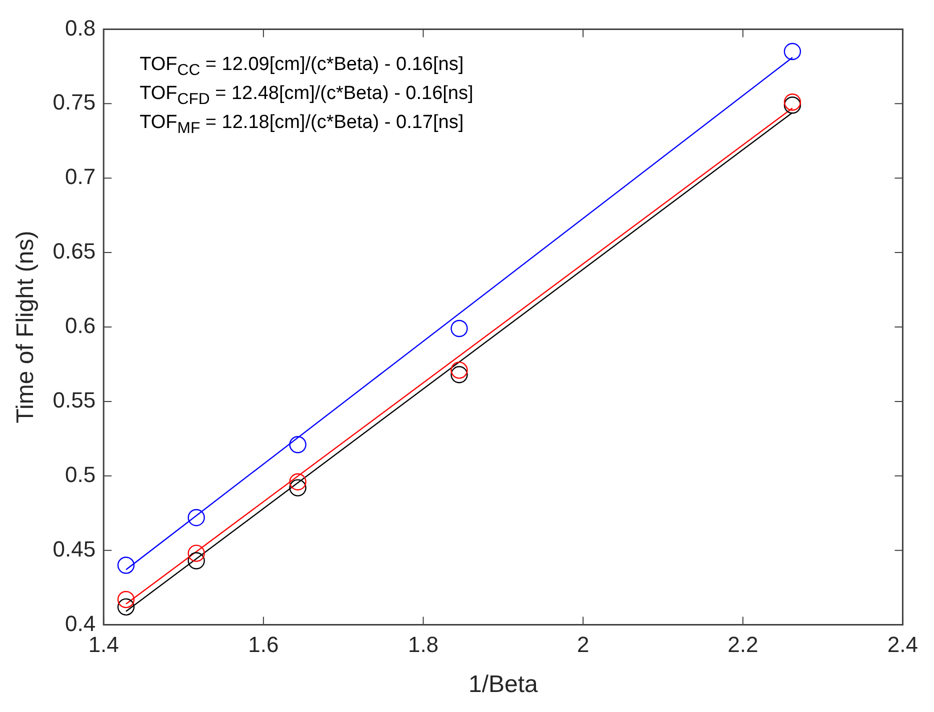  Describe the element at coordinates (503, 684) in the screenshot. I see `x-axis-title: 1/Beta` at that location.